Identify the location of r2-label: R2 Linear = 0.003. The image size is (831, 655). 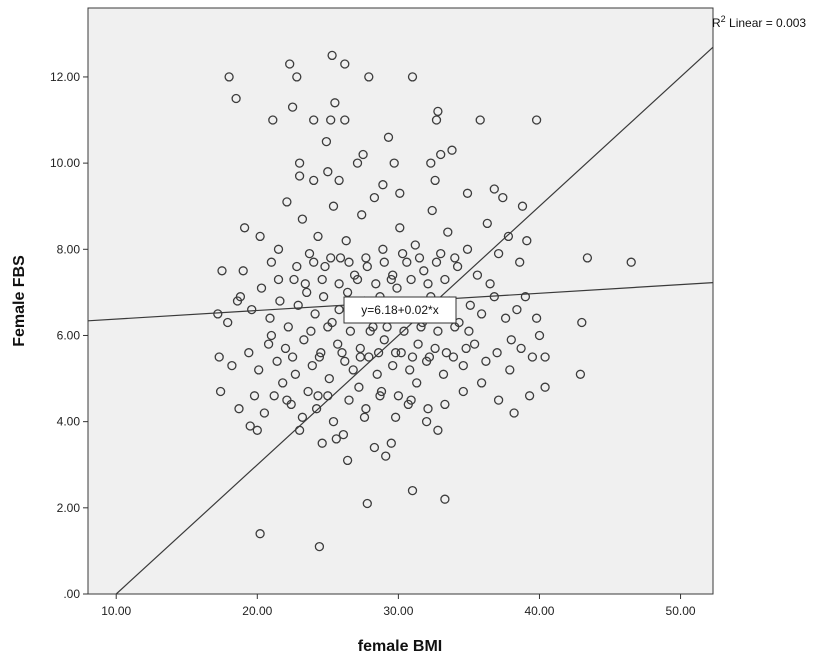
(759, 22).